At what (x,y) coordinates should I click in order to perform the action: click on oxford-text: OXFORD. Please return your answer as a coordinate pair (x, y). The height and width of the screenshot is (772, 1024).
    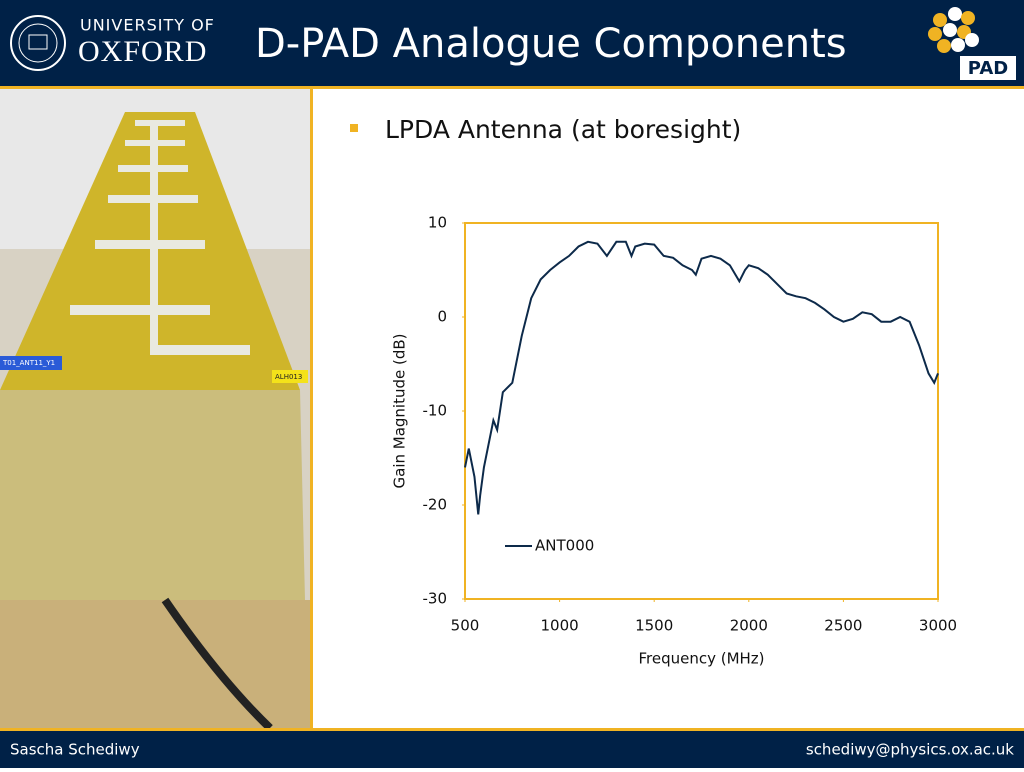
    Looking at the image, I should click on (142, 51).